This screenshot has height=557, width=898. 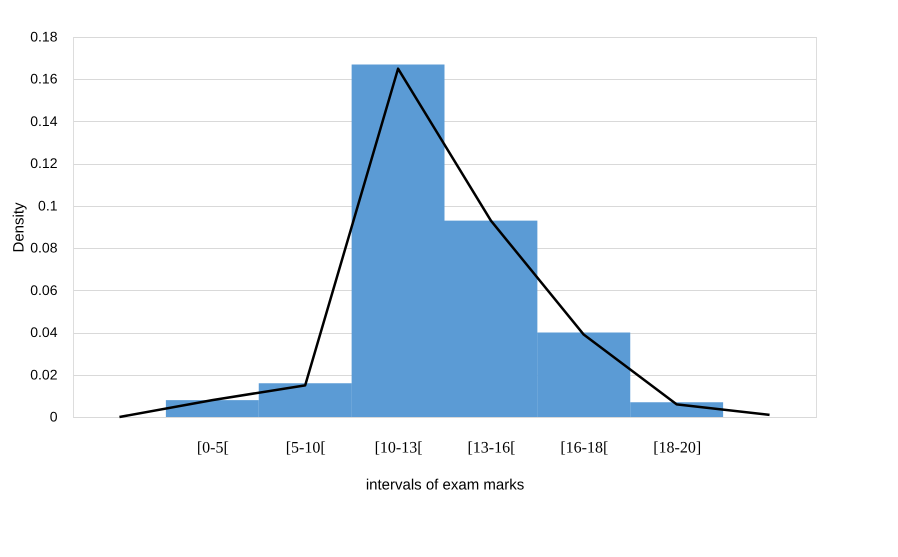 What do you see at coordinates (44, 248) in the screenshot?
I see `y-tick-label: 0.08` at bounding box center [44, 248].